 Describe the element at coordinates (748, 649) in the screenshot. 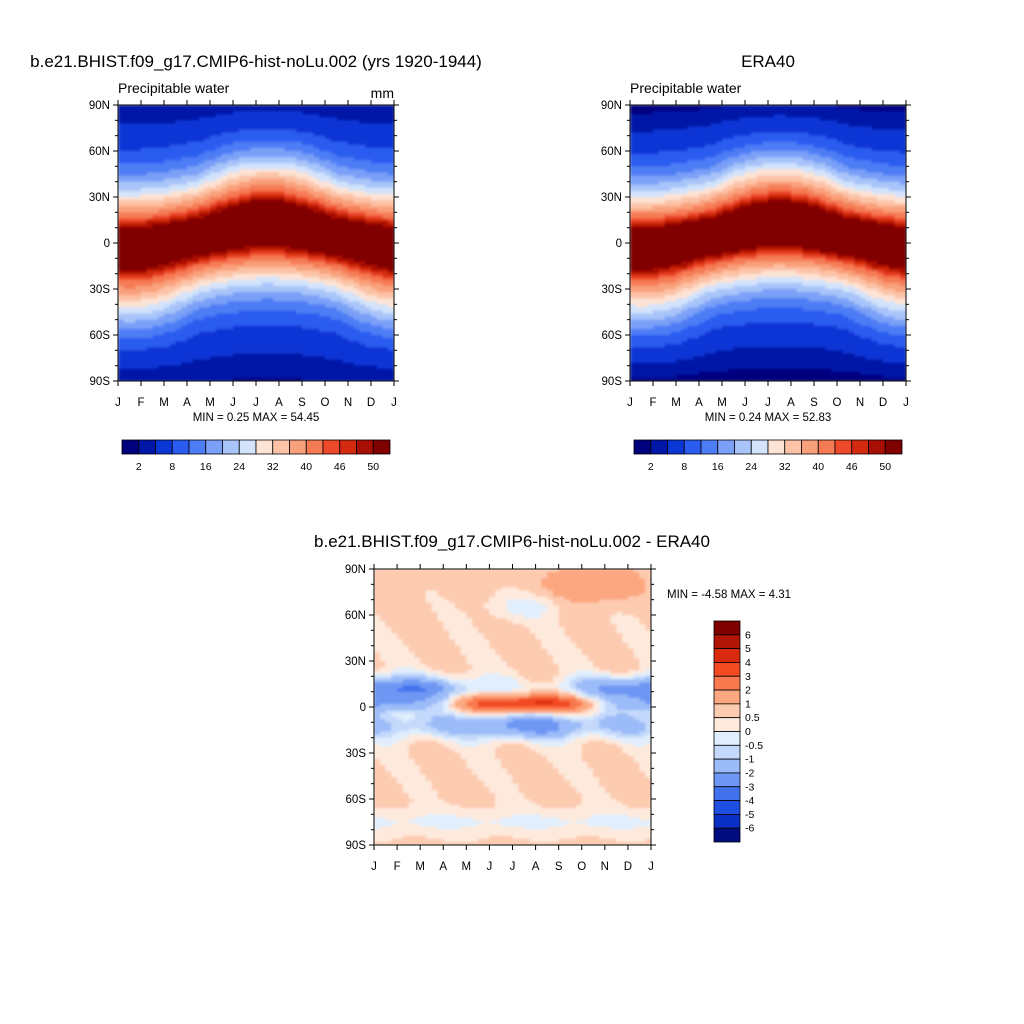

I see `colorbar-label: 5` at that location.